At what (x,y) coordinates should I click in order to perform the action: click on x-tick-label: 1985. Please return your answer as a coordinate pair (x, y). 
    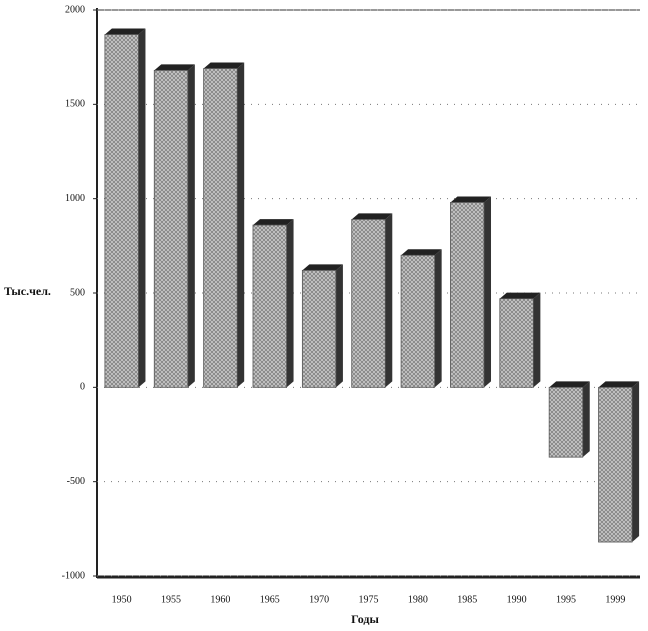
    Looking at the image, I should click on (467, 599).